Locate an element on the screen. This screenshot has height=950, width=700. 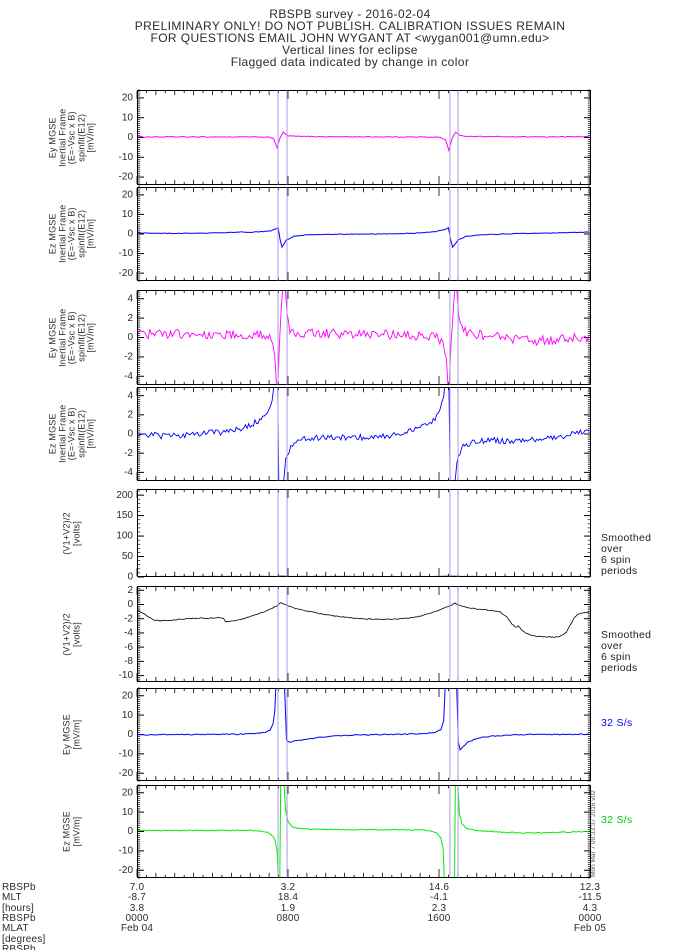
panel-v1v2-average-zoom: 2 0 -2 -4 -6 -8 -10 is located at coordinates (350, 633).